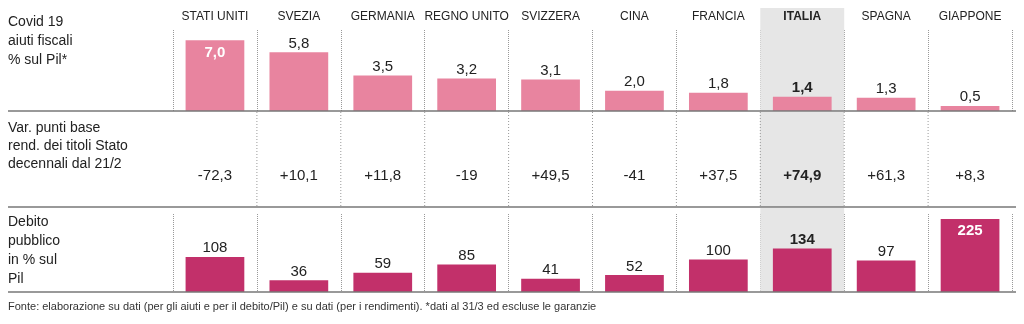  Describe the element at coordinates (550, 16) in the screenshot. I see `x-tick-label: SVIZZERA` at that location.